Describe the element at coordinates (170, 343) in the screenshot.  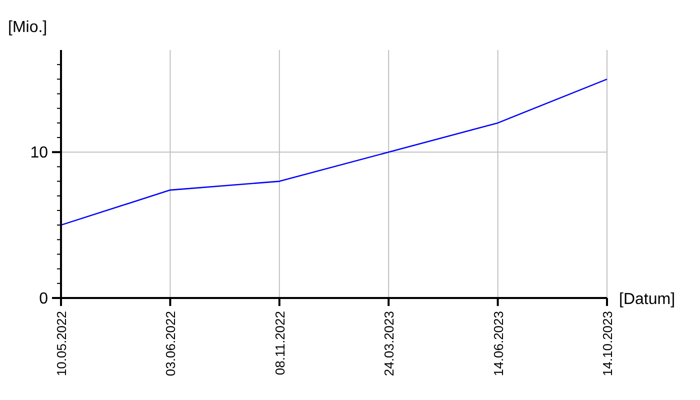
I see `x-tick-label: 03.06.2022` at that location.